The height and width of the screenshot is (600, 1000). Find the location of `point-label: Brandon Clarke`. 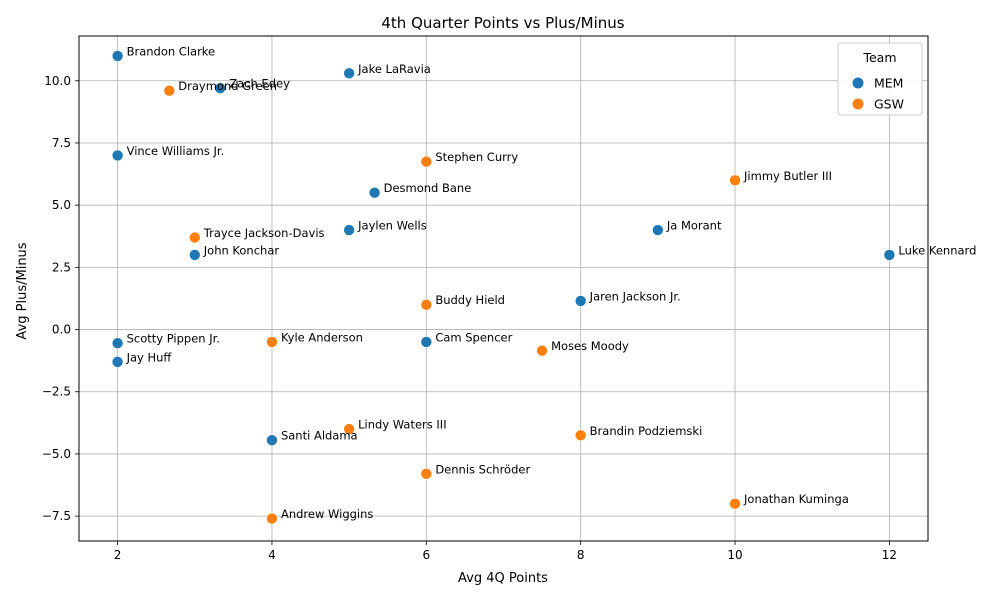

point-label: Brandon Clarke is located at coordinates (171, 51).